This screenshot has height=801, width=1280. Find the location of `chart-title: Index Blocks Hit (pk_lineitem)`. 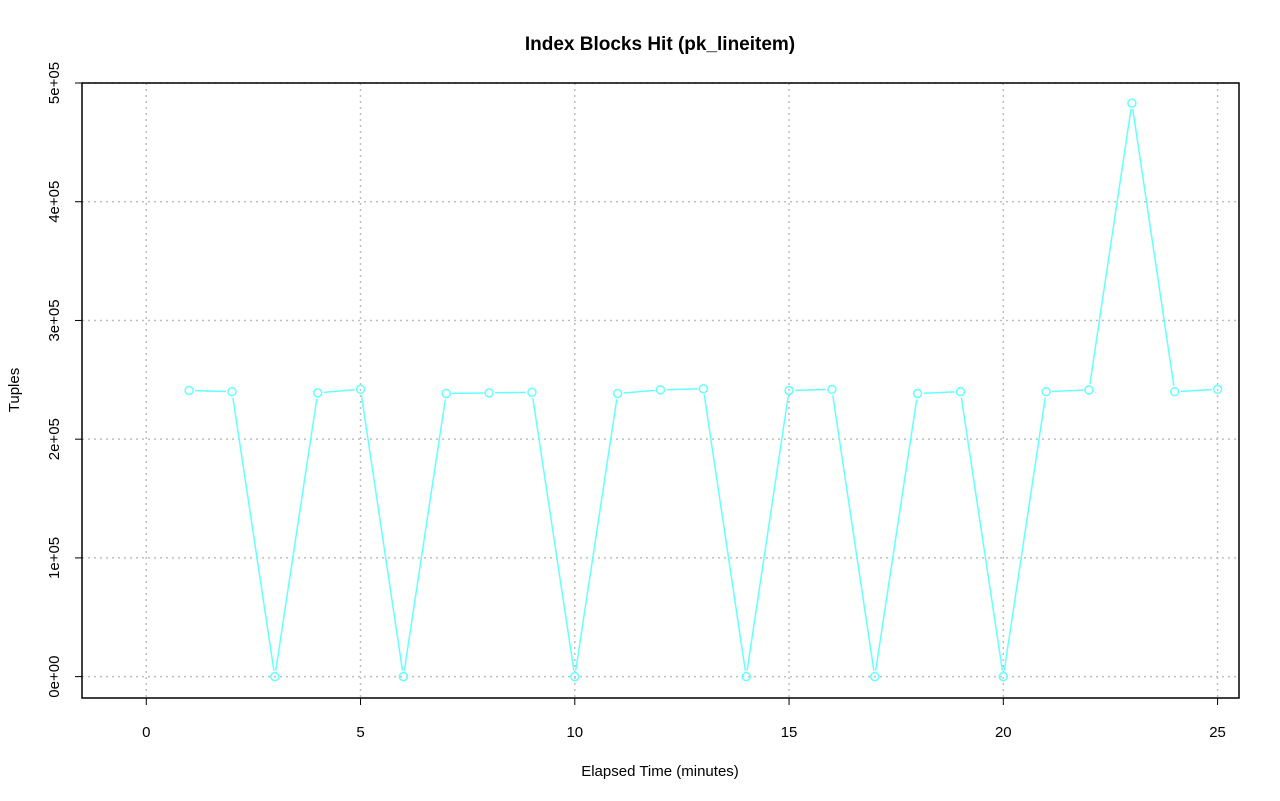

chart-title: Index Blocks Hit (pk_lineitem) is located at coordinates (660, 44).